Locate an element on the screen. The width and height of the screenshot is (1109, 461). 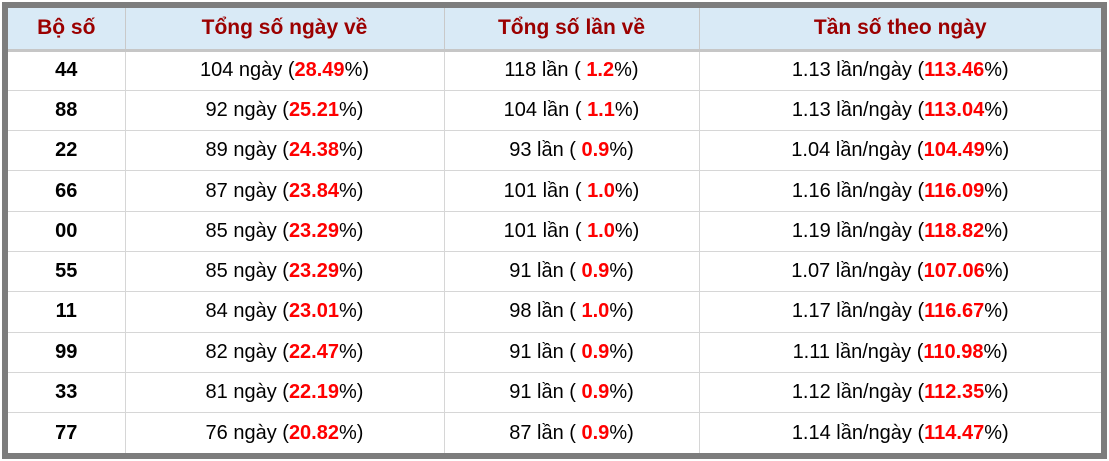
times-cell: 98 lần ( 1.0%) is located at coordinates (571, 312).